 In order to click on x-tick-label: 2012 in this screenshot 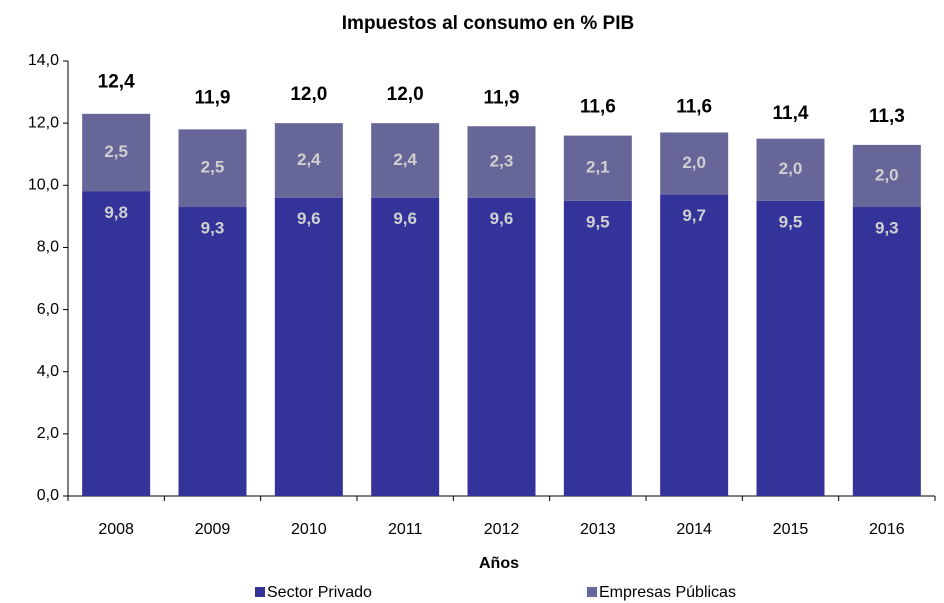, I will do `click(502, 529)`.